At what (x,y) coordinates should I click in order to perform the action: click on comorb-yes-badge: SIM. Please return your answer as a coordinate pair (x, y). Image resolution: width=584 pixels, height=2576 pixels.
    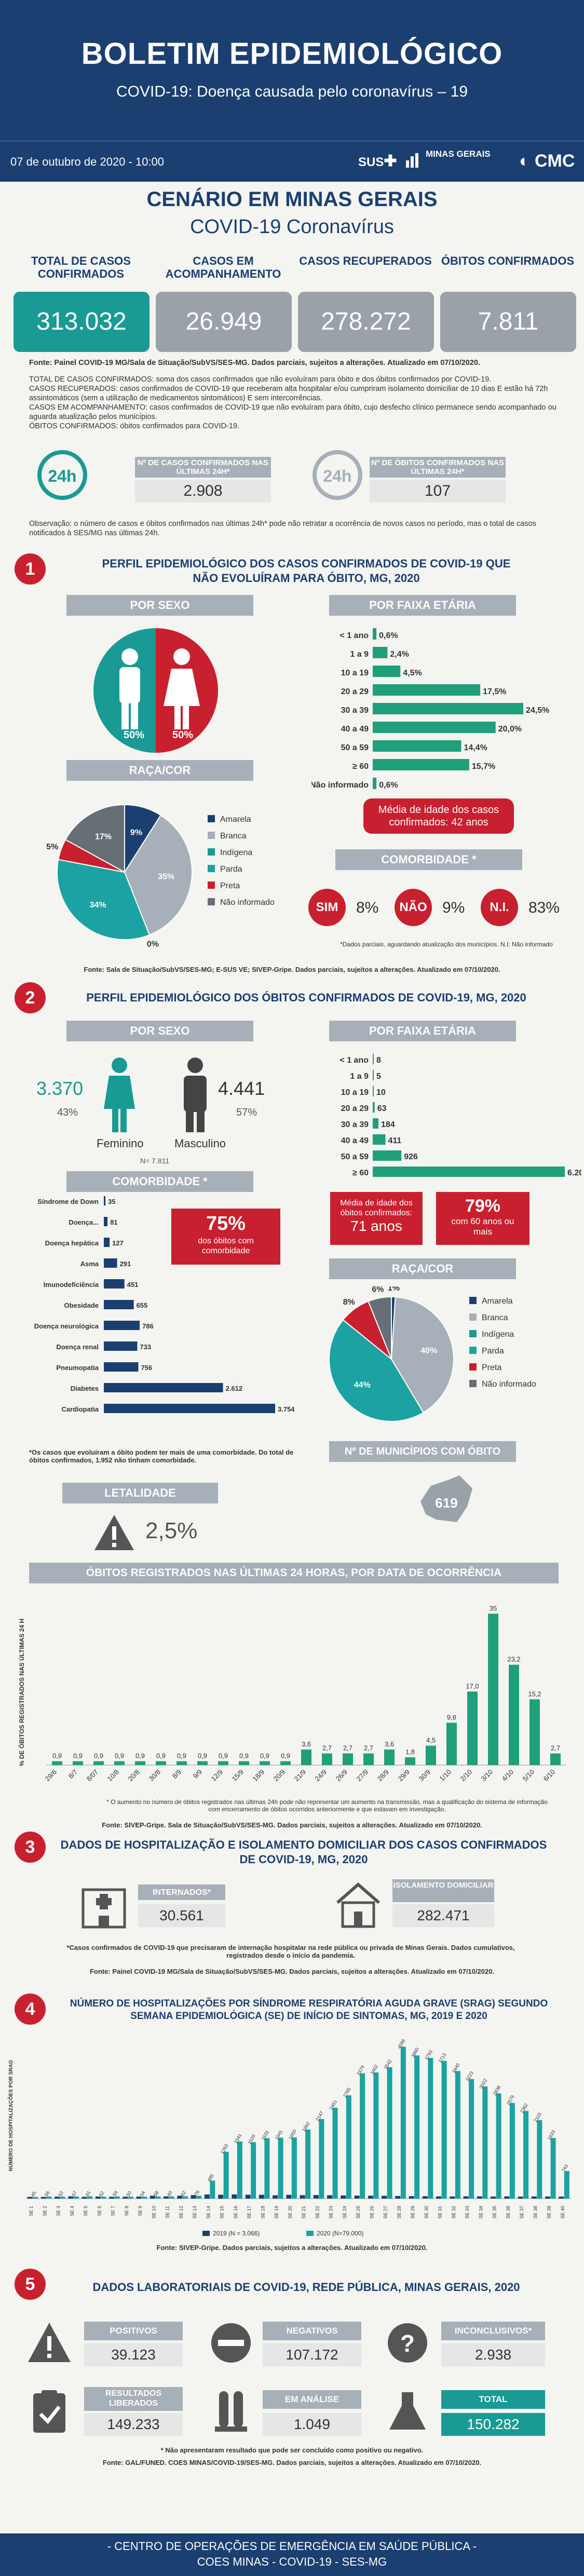
    Looking at the image, I should click on (327, 907).